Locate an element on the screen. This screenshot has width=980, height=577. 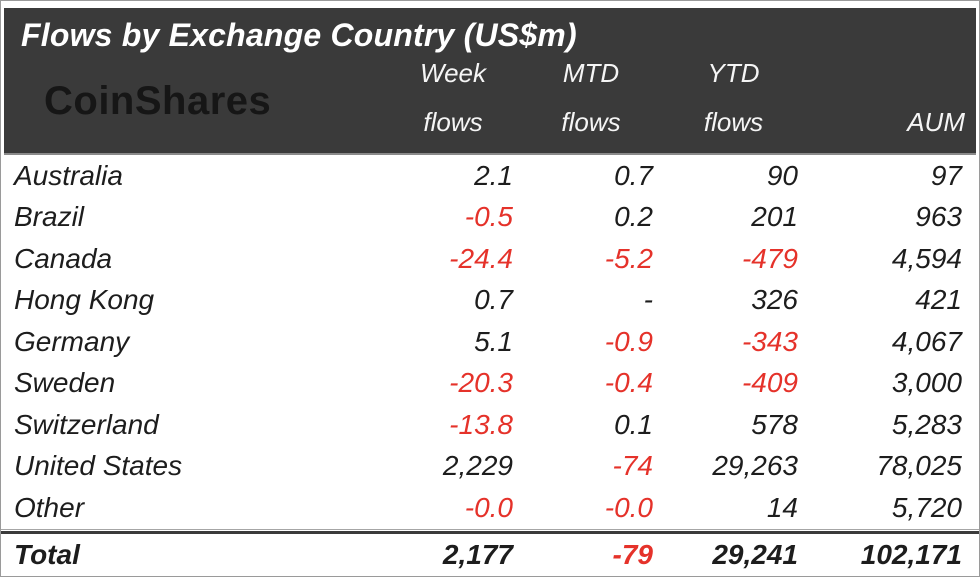
ytd-flows-cell: 326 is located at coordinates (774, 300).